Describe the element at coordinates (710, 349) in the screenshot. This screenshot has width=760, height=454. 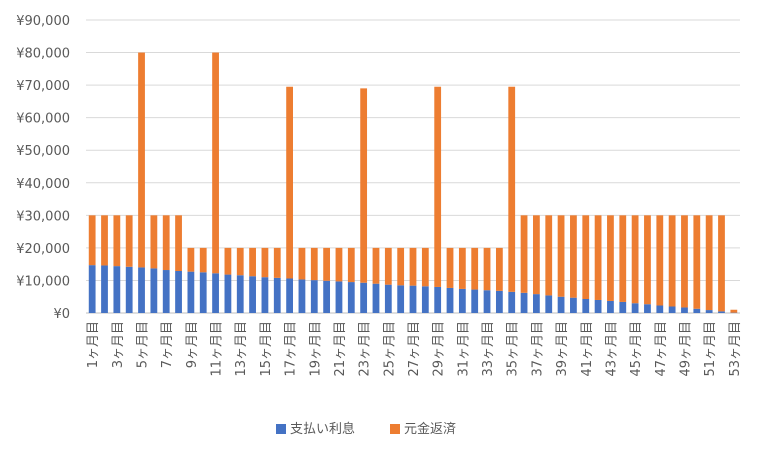
I see `x-tick-label: 51ヶ月目` at that location.